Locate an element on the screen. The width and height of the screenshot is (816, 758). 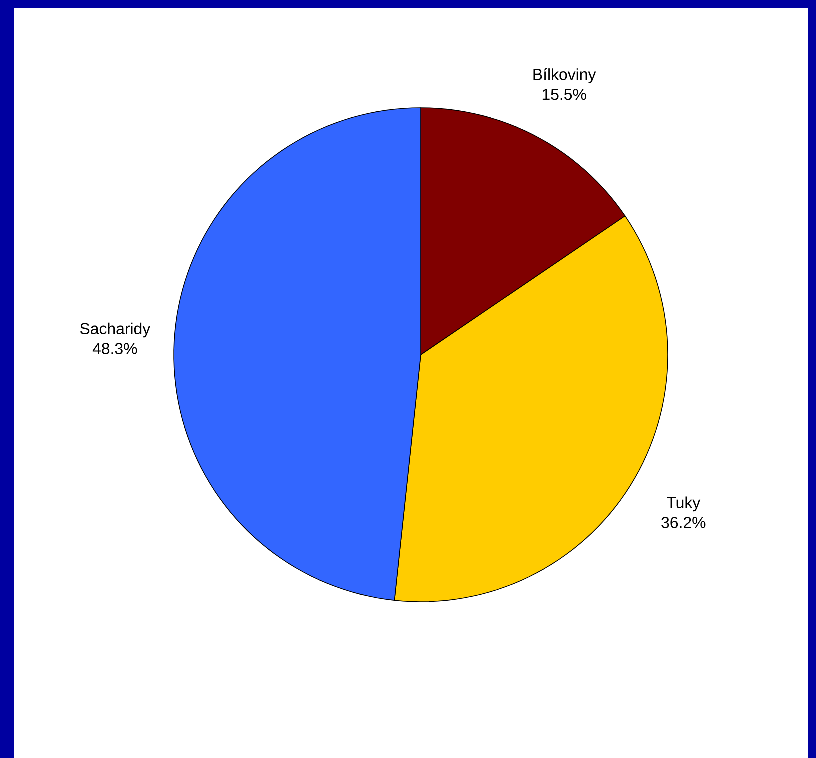
slice-label: Bílkoviny is located at coordinates (565, 76).